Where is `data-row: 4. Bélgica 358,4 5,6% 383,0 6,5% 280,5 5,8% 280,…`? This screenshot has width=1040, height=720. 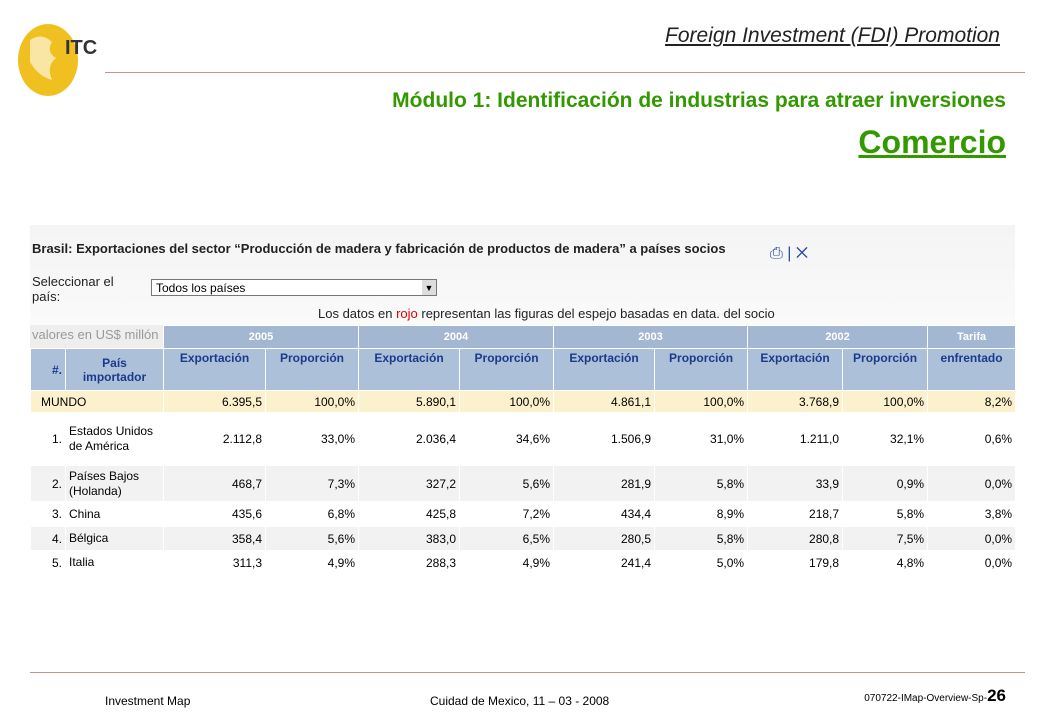
data-row: 4. Bélgica 358,4 5,6% 383,0 6,5% 280,5 5,8% 280,… is located at coordinates (523, 538).